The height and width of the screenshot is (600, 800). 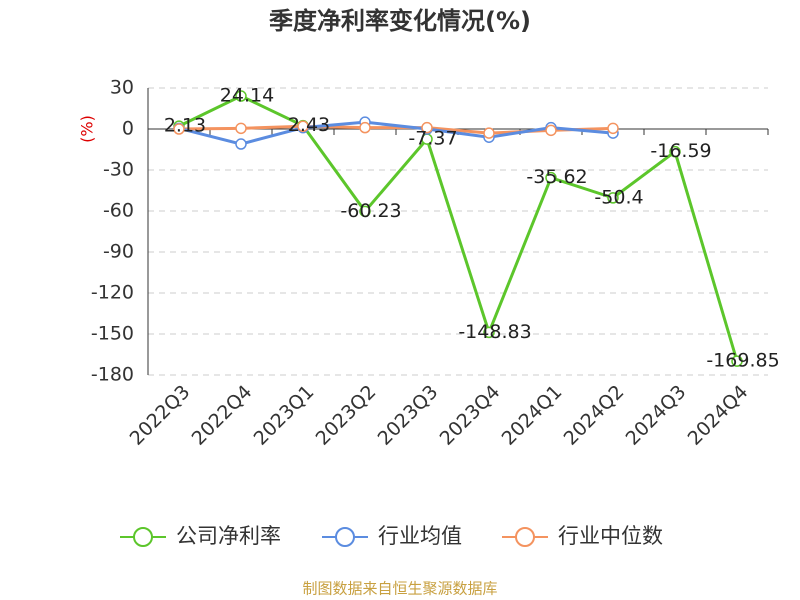 What do you see at coordinates (87, 129) in the screenshot?
I see `y-axis-label: (%)` at bounding box center [87, 129].